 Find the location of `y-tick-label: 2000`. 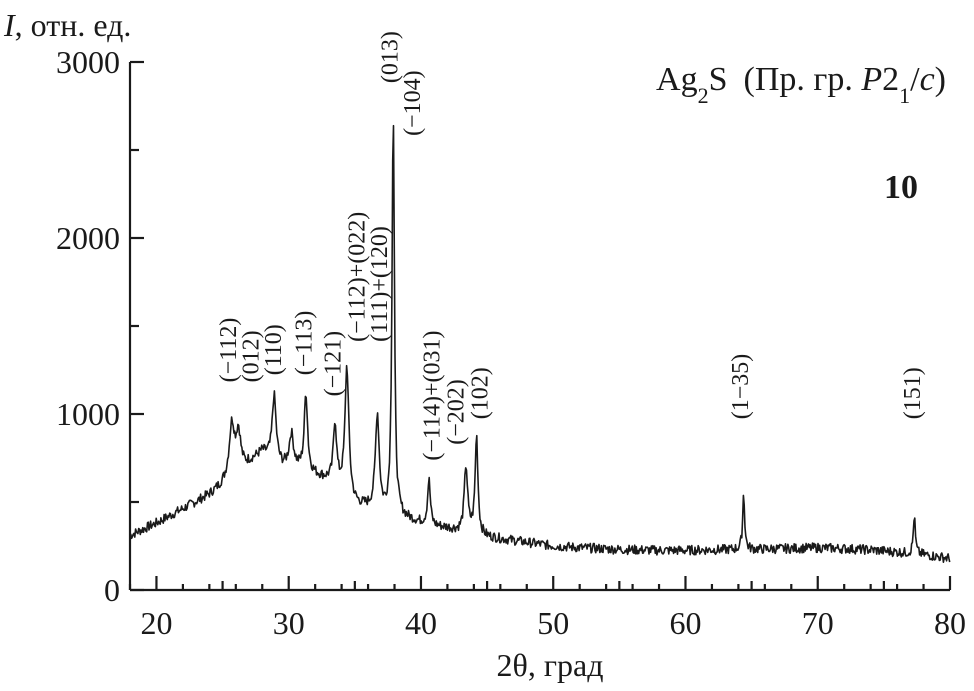

y-tick-label: 2000 is located at coordinates (88, 238).